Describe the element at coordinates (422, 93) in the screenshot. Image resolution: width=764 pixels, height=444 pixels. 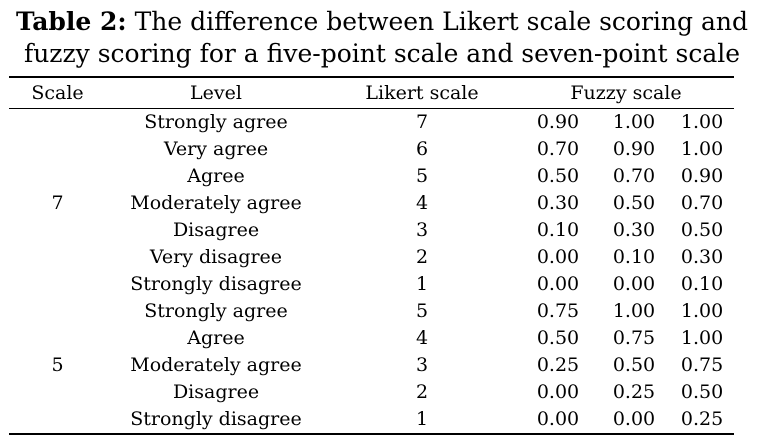
I see `header-likert-scale: Likert scale` at that location.